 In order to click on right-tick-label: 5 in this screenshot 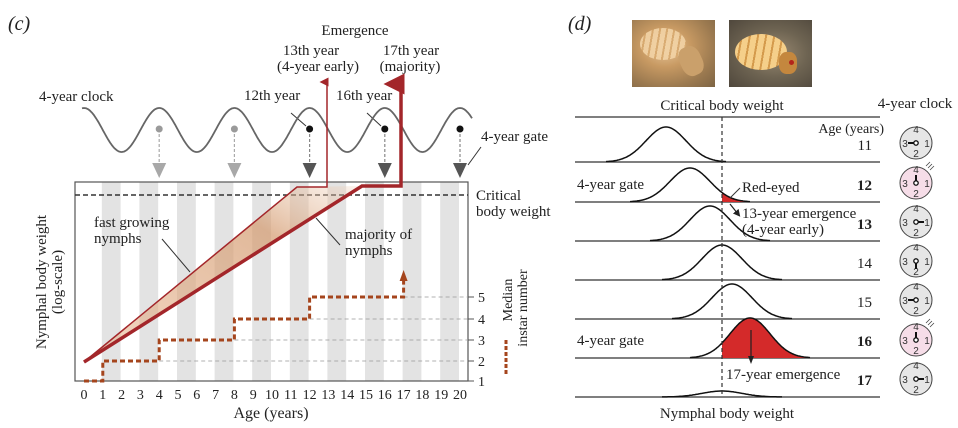, I will do `click(481, 298)`.